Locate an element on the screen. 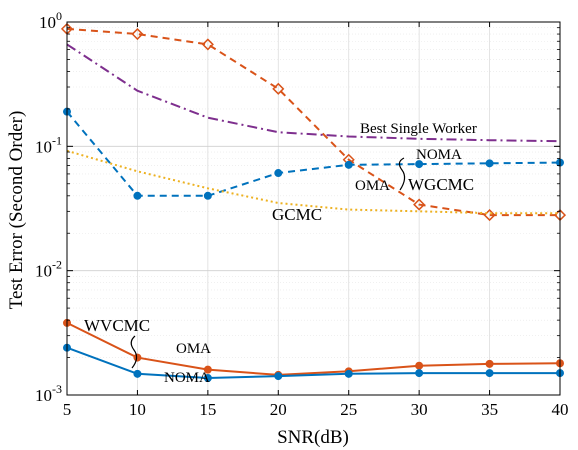 The height and width of the screenshot is (450, 578). y-tick-label: 10⁻³ is located at coordinates (48, 393).